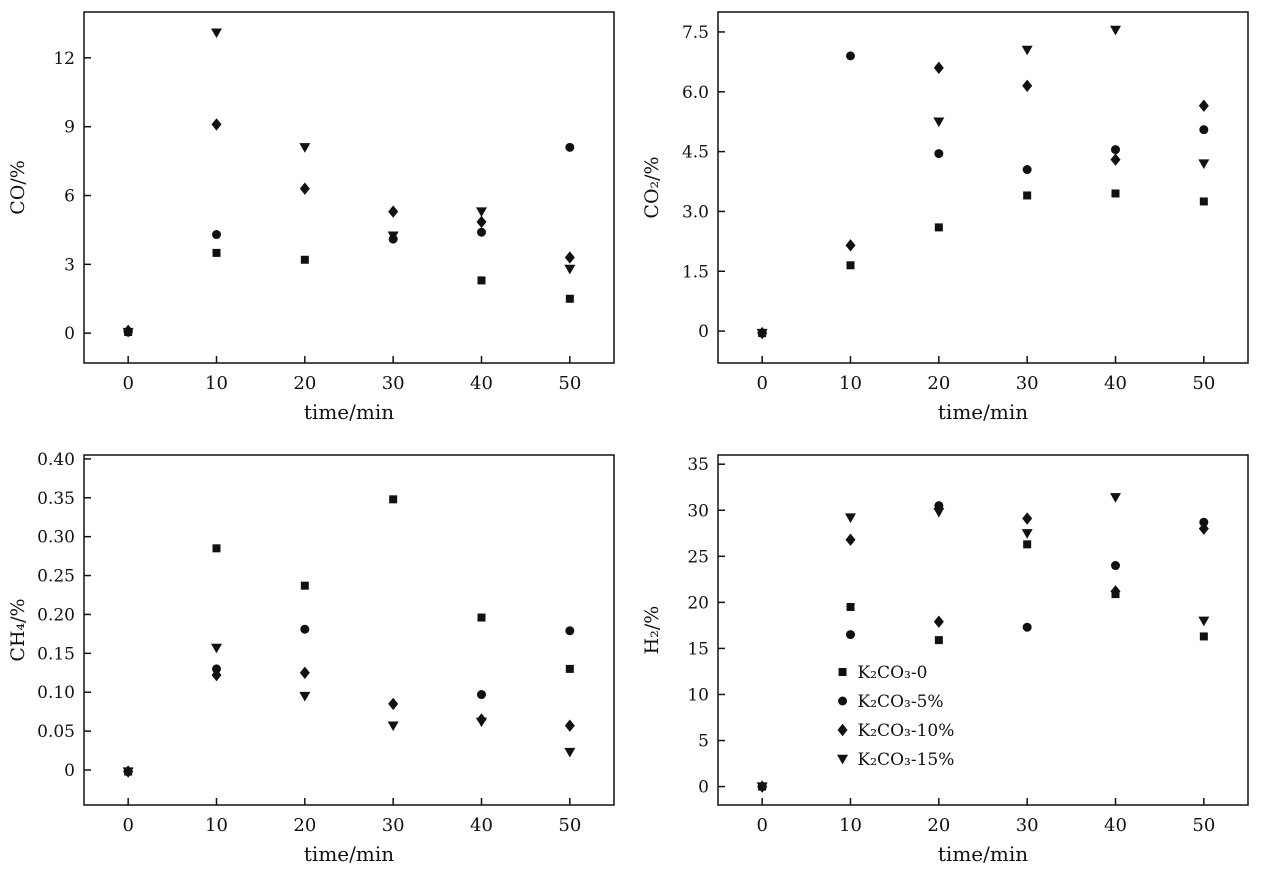  I want to click on y-tick-label: 30, so click(698, 511).